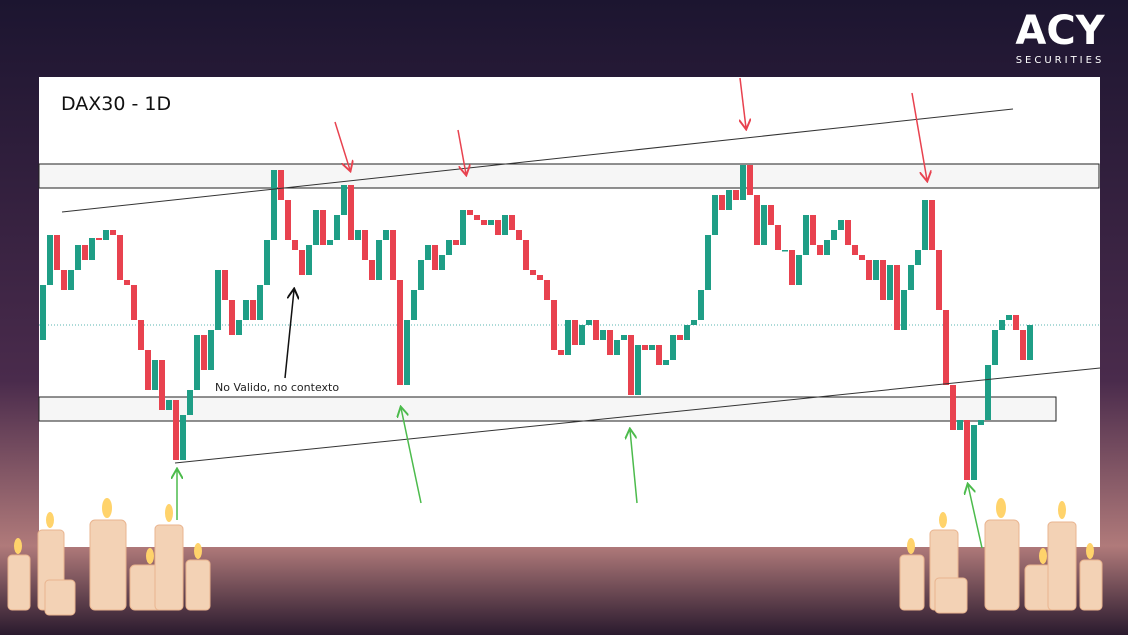  What do you see at coordinates (116, 104) in the screenshot?
I see `chart-title: DAX30 - 1D` at bounding box center [116, 104].